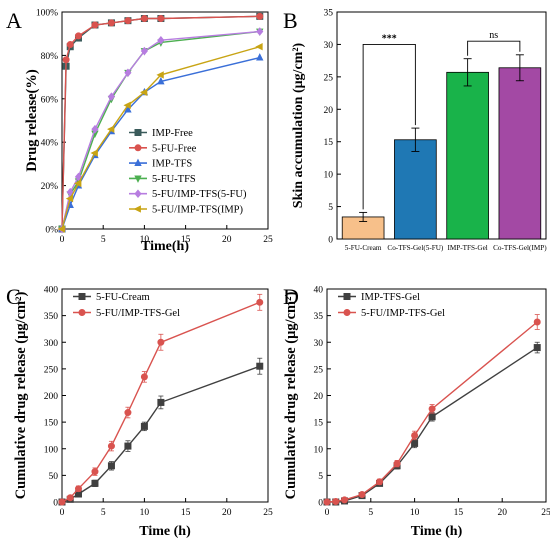  Describe the element at coordinates (329, 176) in the screenshot. I see `y-tick-label: 10` at that location.